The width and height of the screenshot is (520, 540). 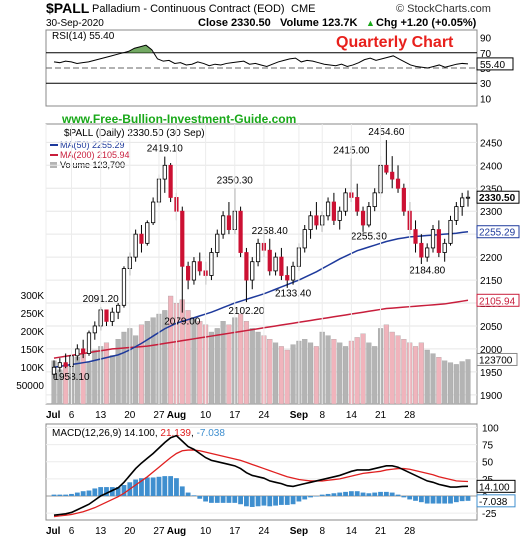 What do you see at coordinates (352, 415) in the screenshot?
I see `x-axis-label: 14` at bounding box center [352, 415].